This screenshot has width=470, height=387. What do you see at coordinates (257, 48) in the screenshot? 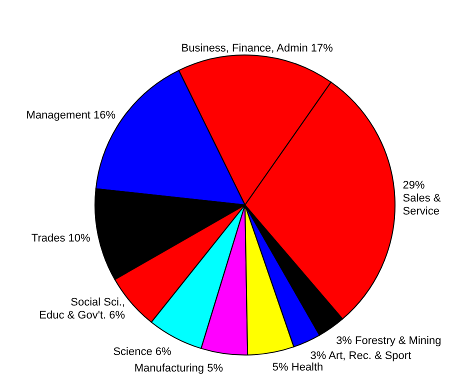
I see `slice-label: Business, Finance, Admin 17%` at bounding box center [257, 48].